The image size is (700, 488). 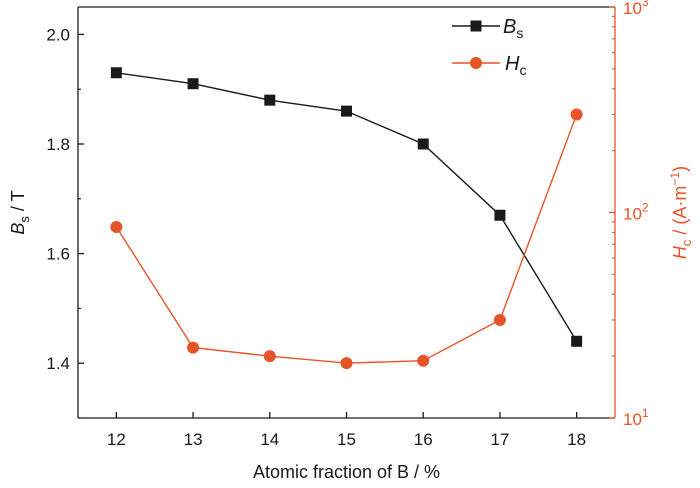 I want to click on right-y-axis-label: Hc / (A·m−1), so click(x=681, y=212).